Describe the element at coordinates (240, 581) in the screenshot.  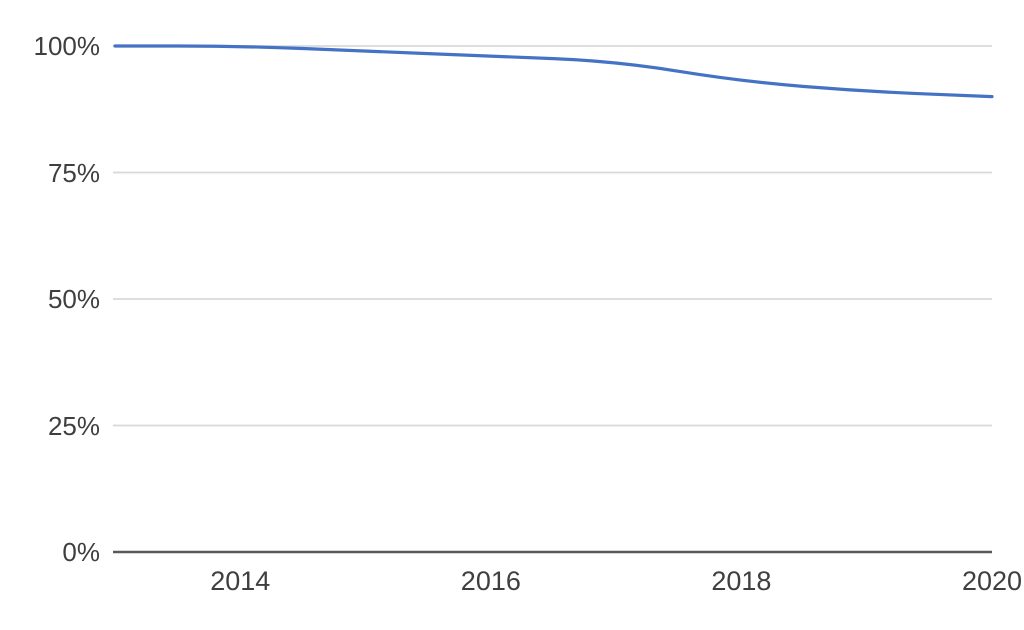
I see `x-tick-label: 2014` at that location.